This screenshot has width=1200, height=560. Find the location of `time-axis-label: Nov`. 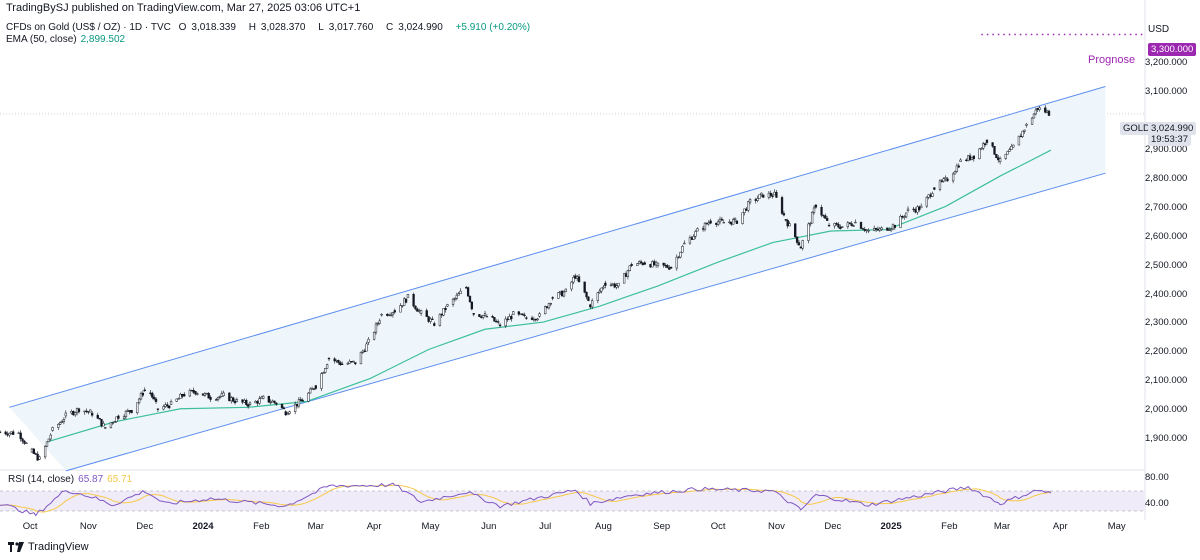

time-axis-label: Nov is located at coordinates (776, 526).